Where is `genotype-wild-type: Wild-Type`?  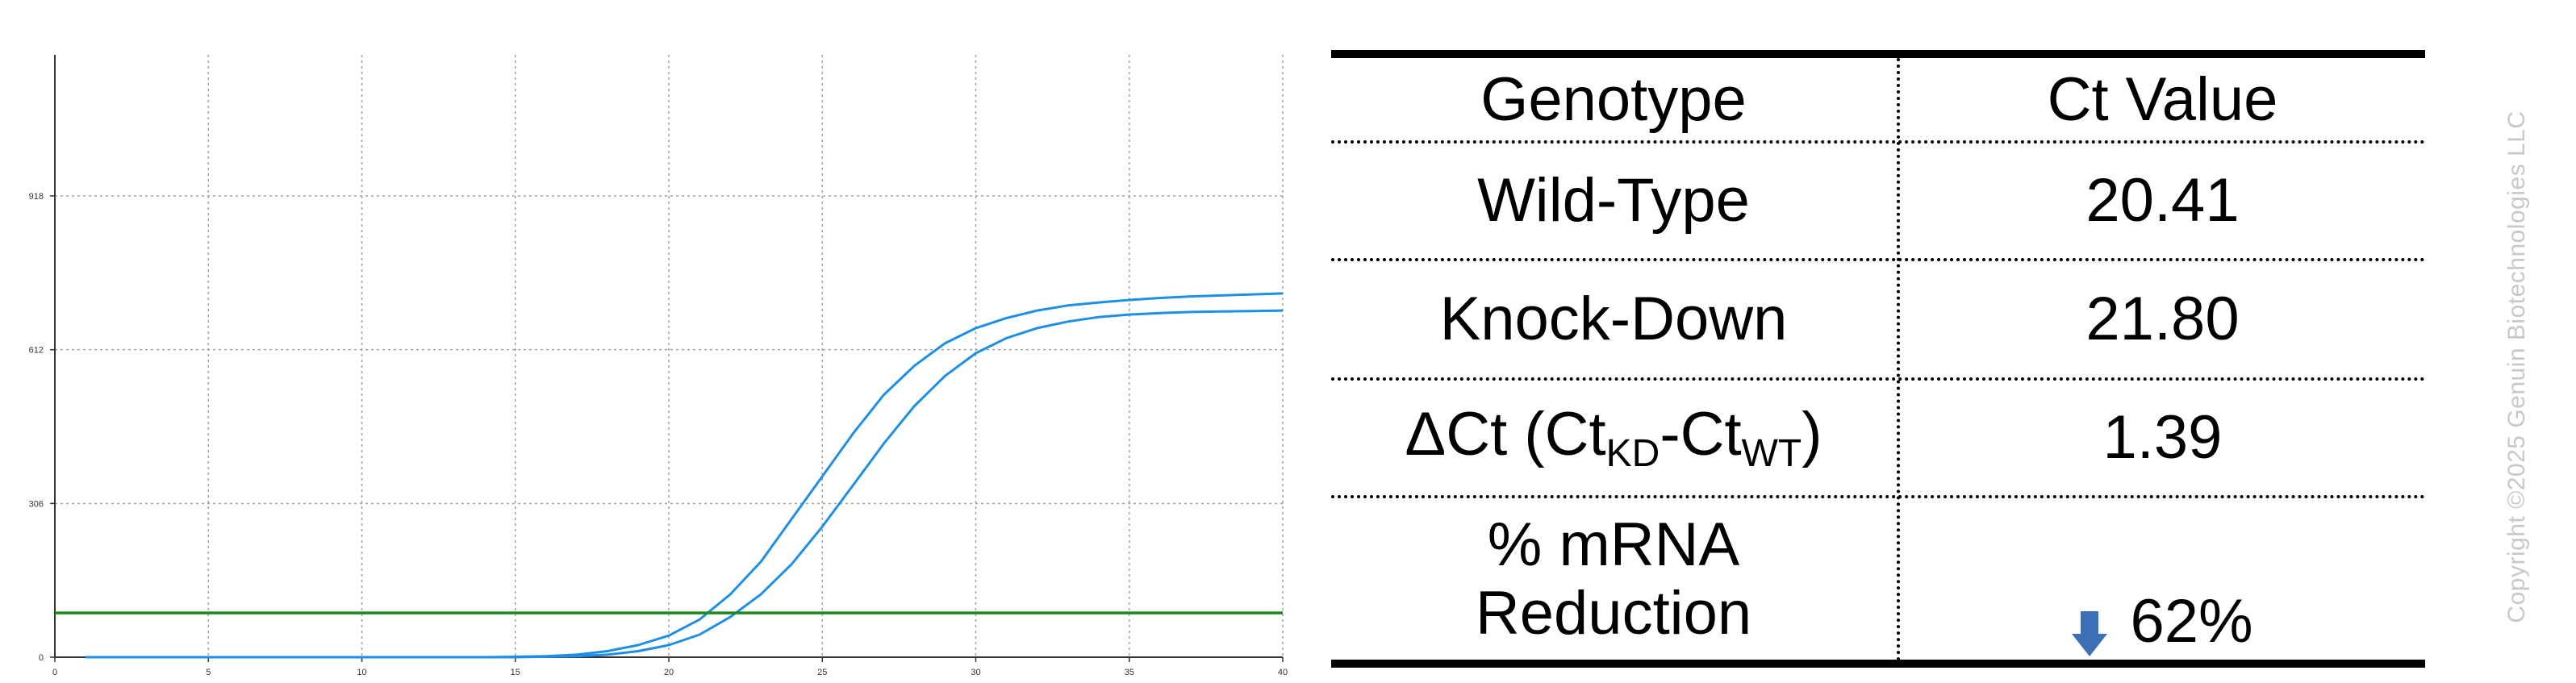
genotype-wild-type: Wild-Type is located at coordinates (1614, 200).